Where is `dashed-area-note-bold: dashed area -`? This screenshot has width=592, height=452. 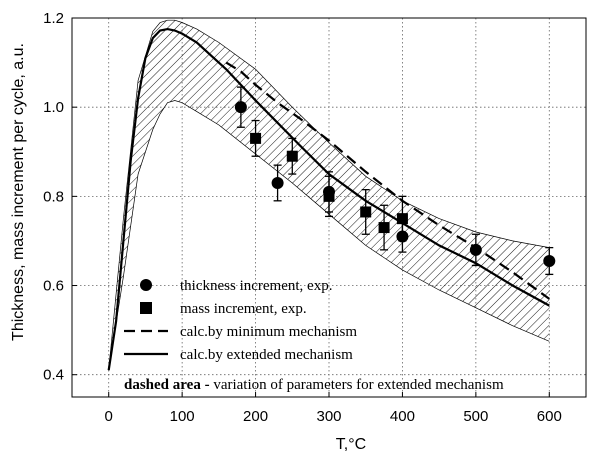
dashed-area-note-bold: dashed area - is located at coordinates (167, 385).